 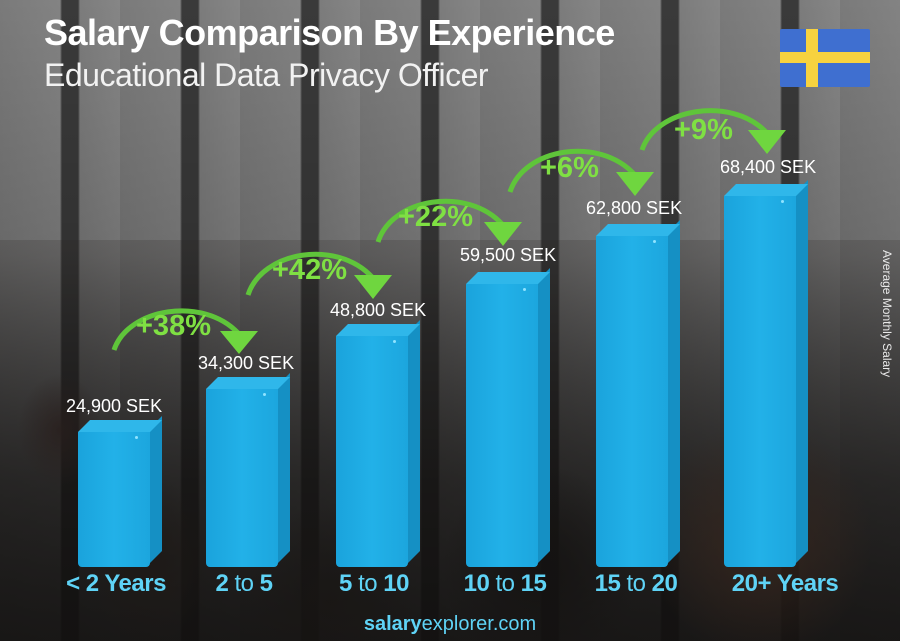 I want to click on chart-subtitle: Educational Data Privacy Officer, so click(x=266, y=75).